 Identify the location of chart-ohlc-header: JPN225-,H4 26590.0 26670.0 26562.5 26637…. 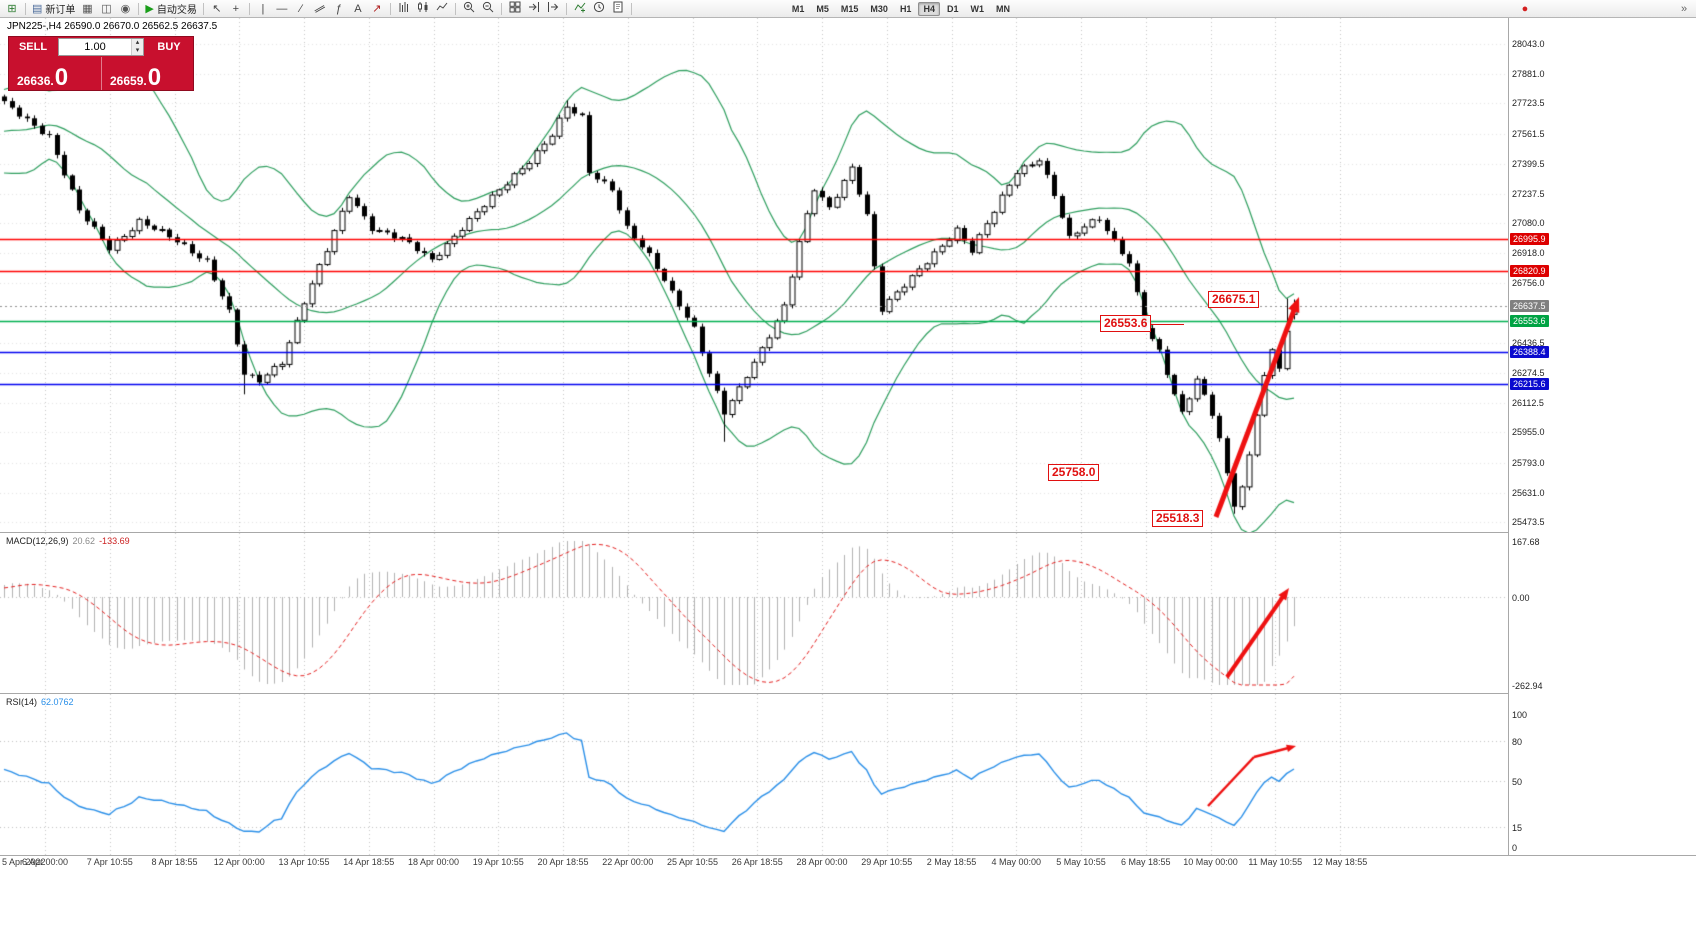
(112, 26).